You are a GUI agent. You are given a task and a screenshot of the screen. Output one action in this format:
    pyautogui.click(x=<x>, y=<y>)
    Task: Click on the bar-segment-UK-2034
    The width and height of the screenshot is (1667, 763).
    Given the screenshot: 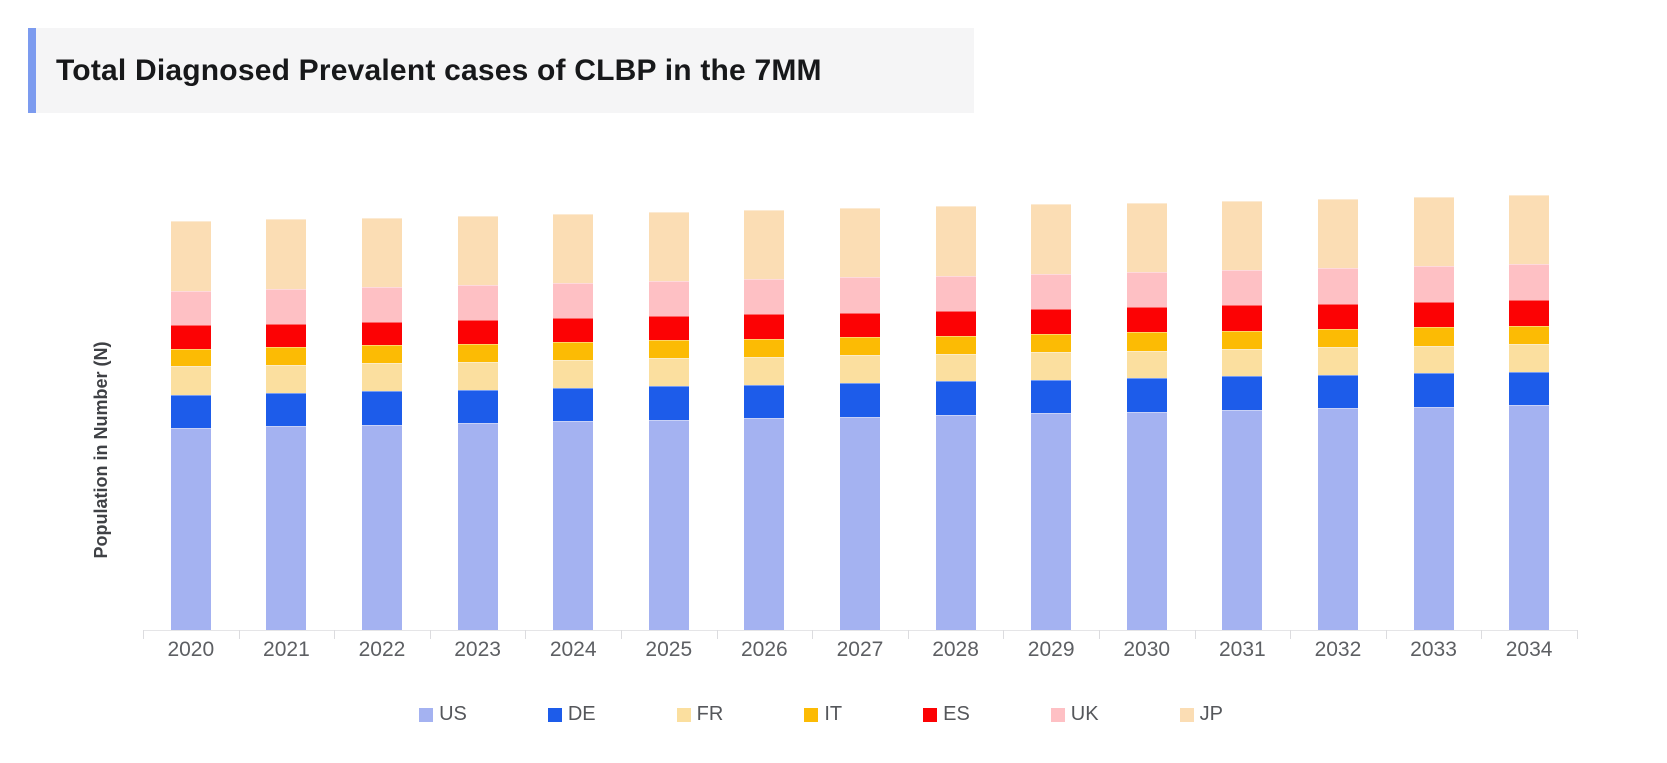 What is the action you would take?
    pyautogui.click(x=1529, y=282)
    